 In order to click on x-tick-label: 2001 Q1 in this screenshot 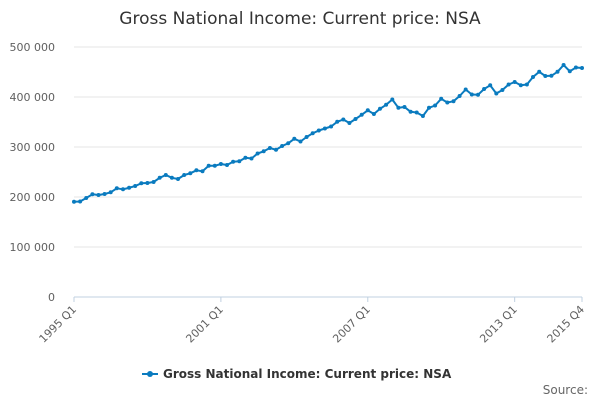, I will do `click(204, 324)`.